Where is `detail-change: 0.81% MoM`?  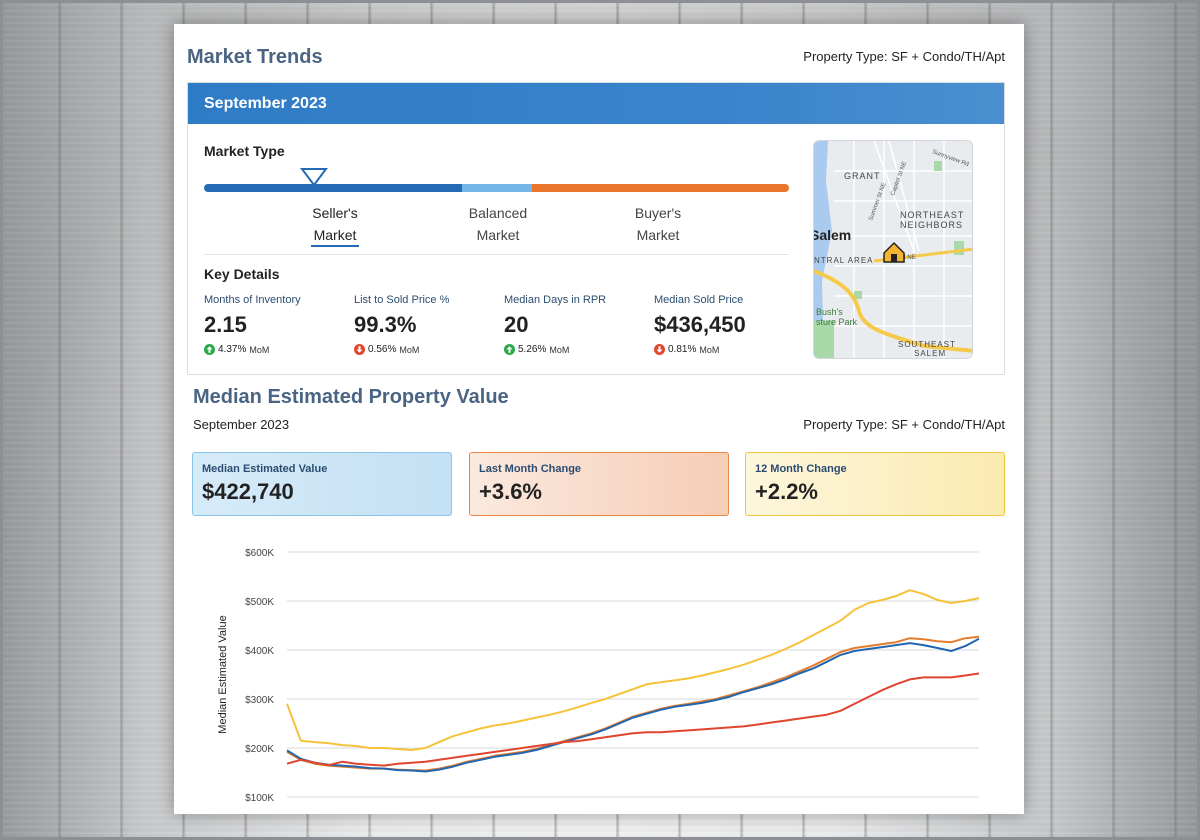 detail-change: 0.81% MoM is located at coordinates (729, 349).